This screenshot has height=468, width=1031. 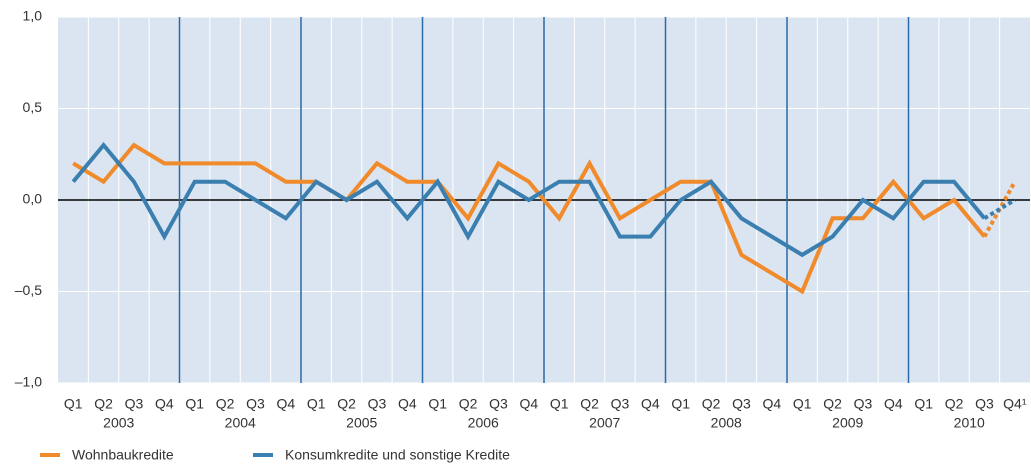 What do you see at coordinates (847, 423) in the screenshot?
I see `x-group-label: 2009` at bounding box center [847, 423].